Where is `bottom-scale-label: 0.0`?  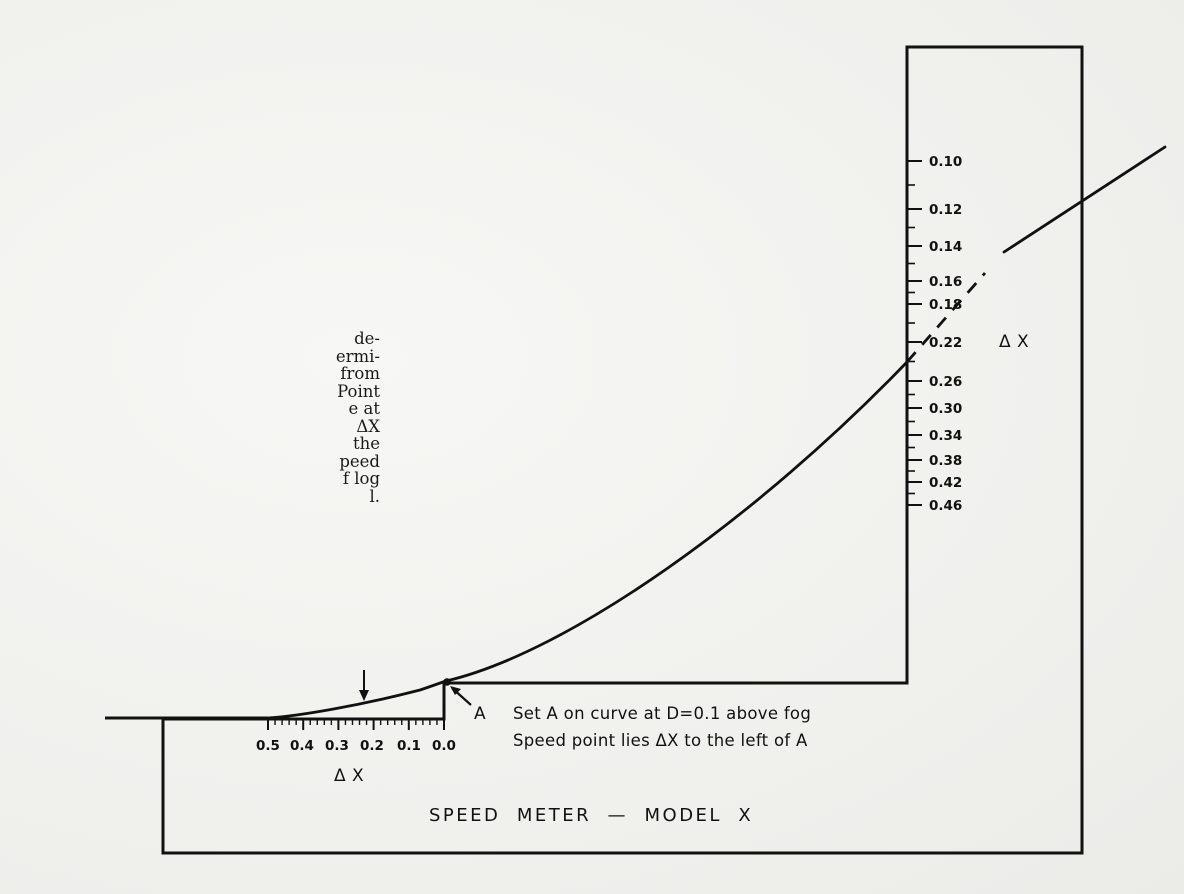
bottom-scale-label: 0.0 is located at coordinates (444, 746).